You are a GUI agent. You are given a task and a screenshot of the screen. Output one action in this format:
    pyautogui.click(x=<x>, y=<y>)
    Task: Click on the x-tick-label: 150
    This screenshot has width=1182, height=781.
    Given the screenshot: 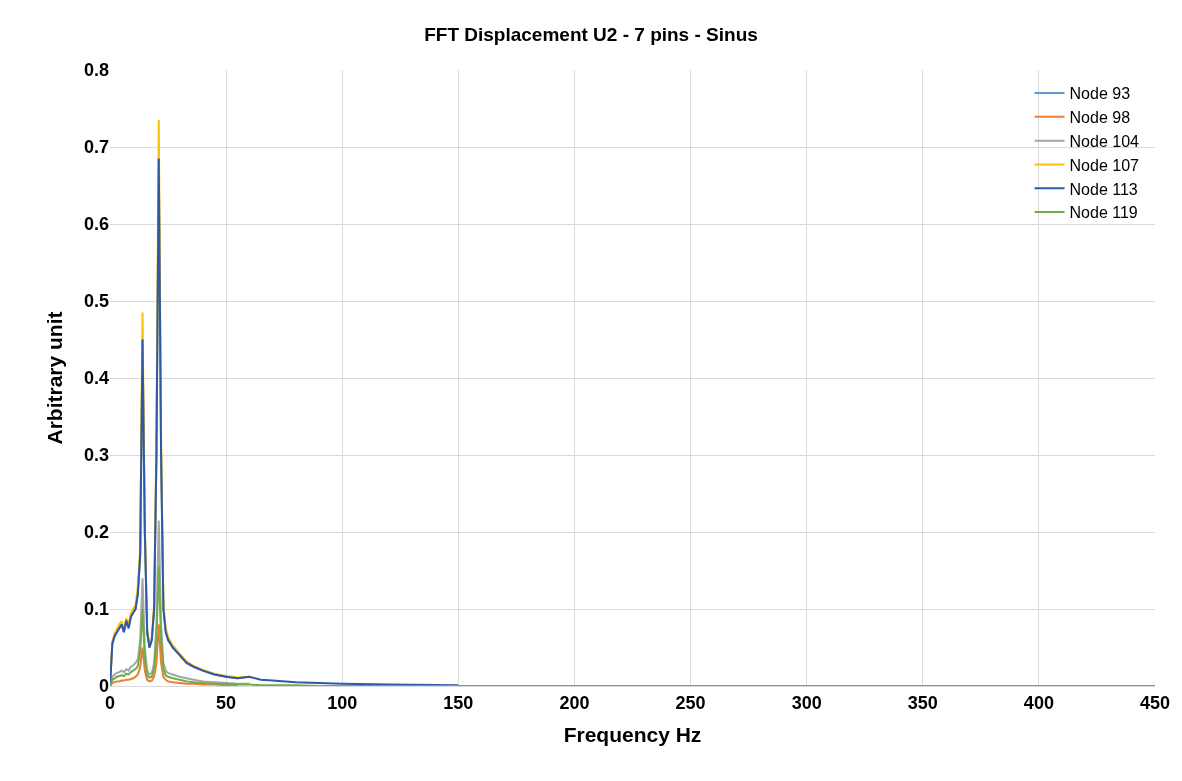 What is the action you would take?
    pyautogui.click(x=458, y=702)
    